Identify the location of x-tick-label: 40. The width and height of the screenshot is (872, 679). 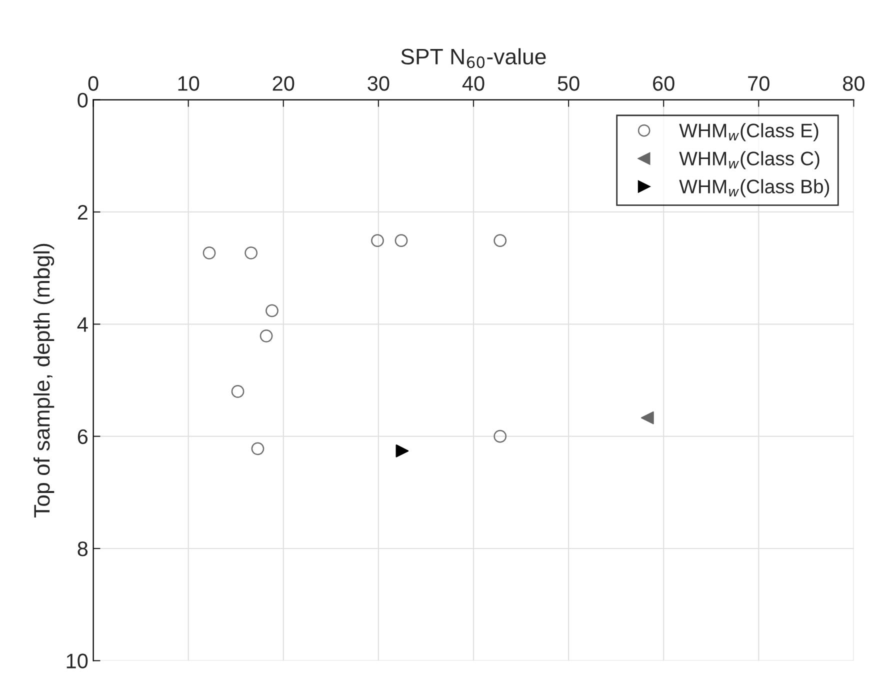
(473, 83).